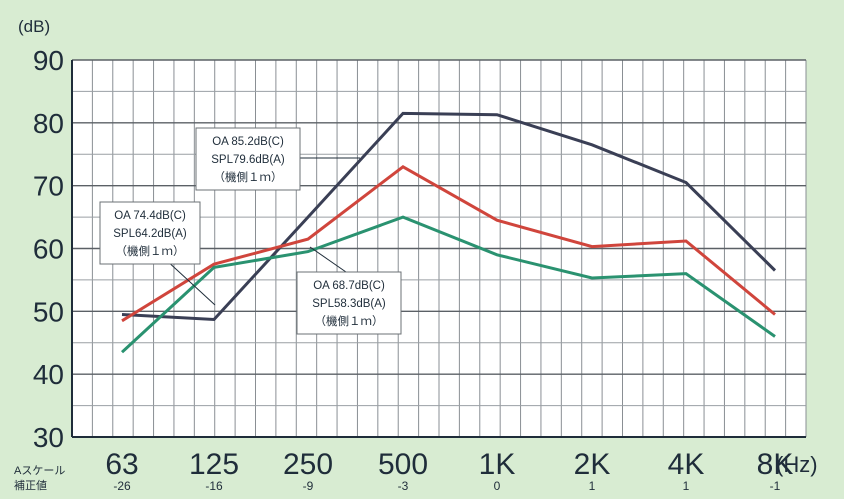 Image resolution: width=844 pixels, height=499 pixels. I want to click on y-tick-label: 60, so click(48, 249).